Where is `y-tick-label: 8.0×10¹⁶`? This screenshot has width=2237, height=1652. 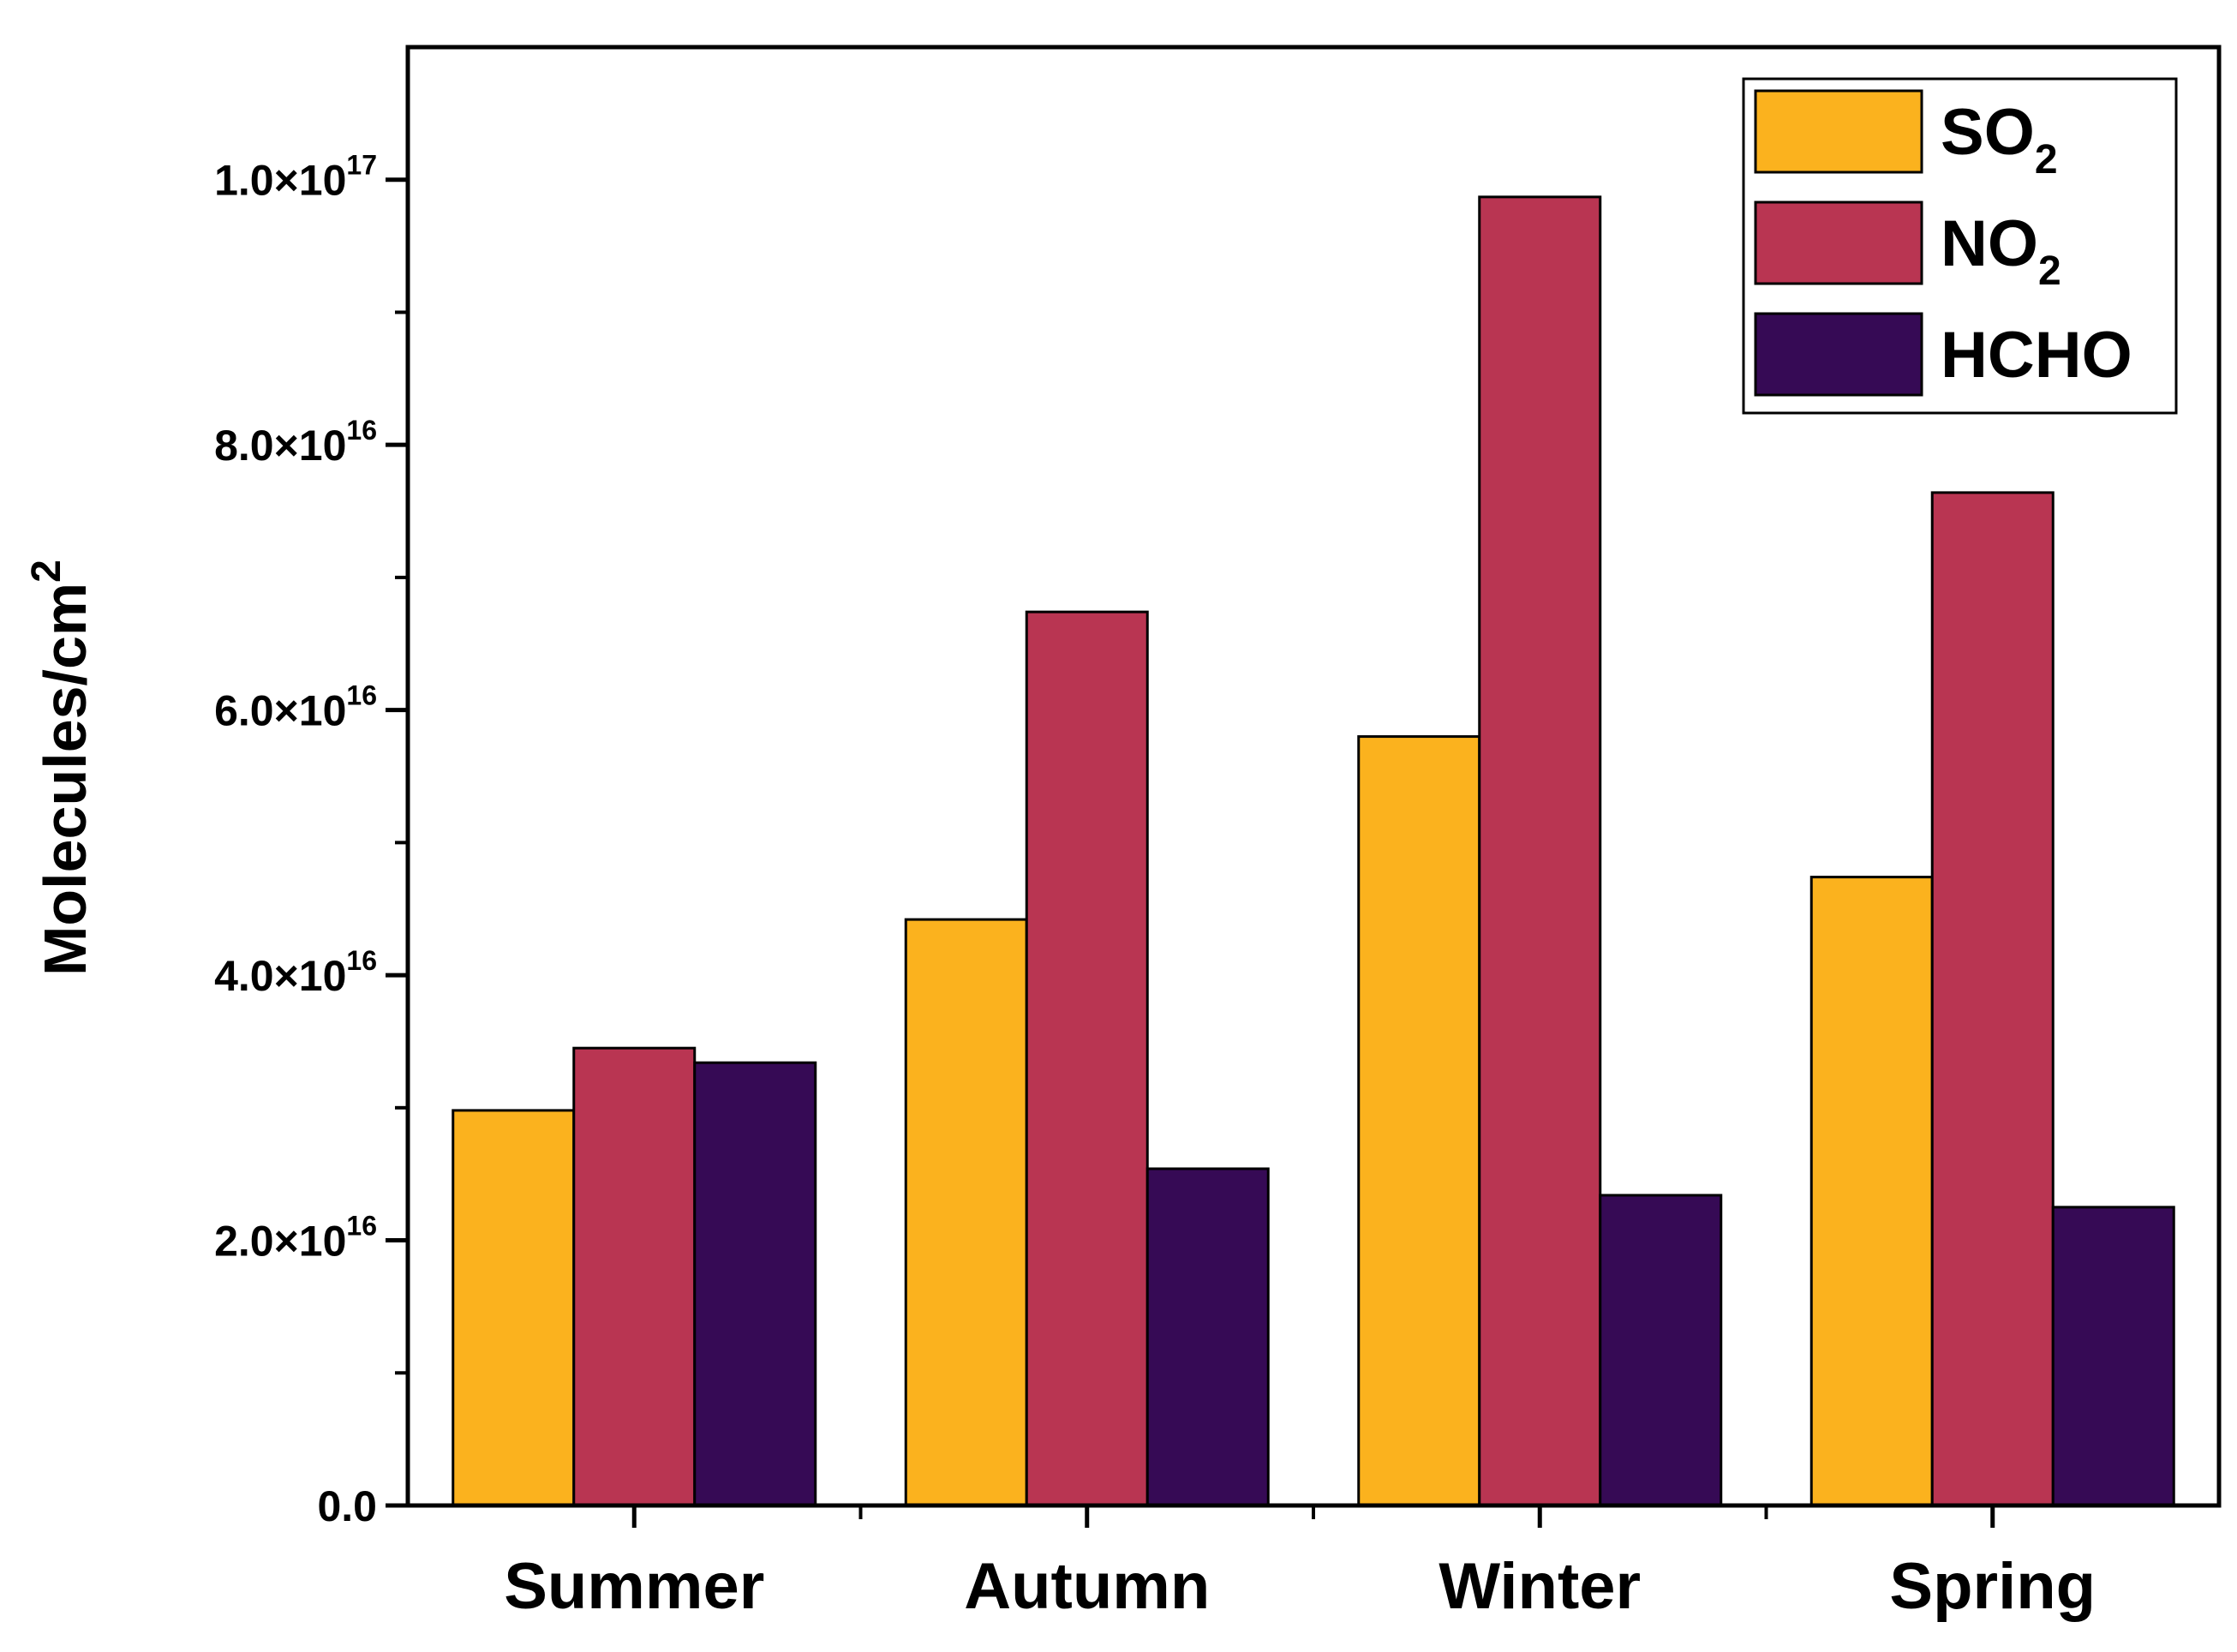 y-tick-label: 8.0×10¹⁶ is located at coordinates (295, 442).